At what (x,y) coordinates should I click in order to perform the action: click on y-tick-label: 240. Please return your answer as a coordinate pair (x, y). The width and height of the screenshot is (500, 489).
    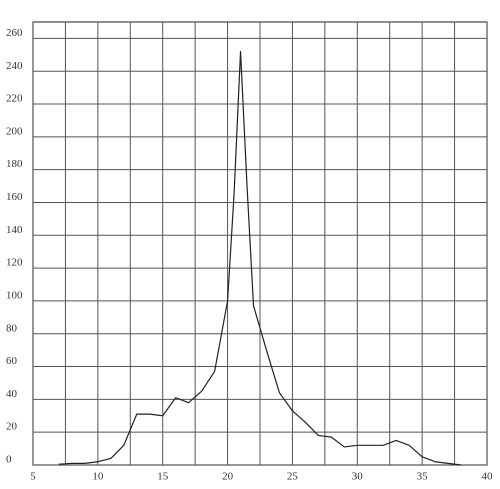
    Looking at the image, I should click on (14, 66).